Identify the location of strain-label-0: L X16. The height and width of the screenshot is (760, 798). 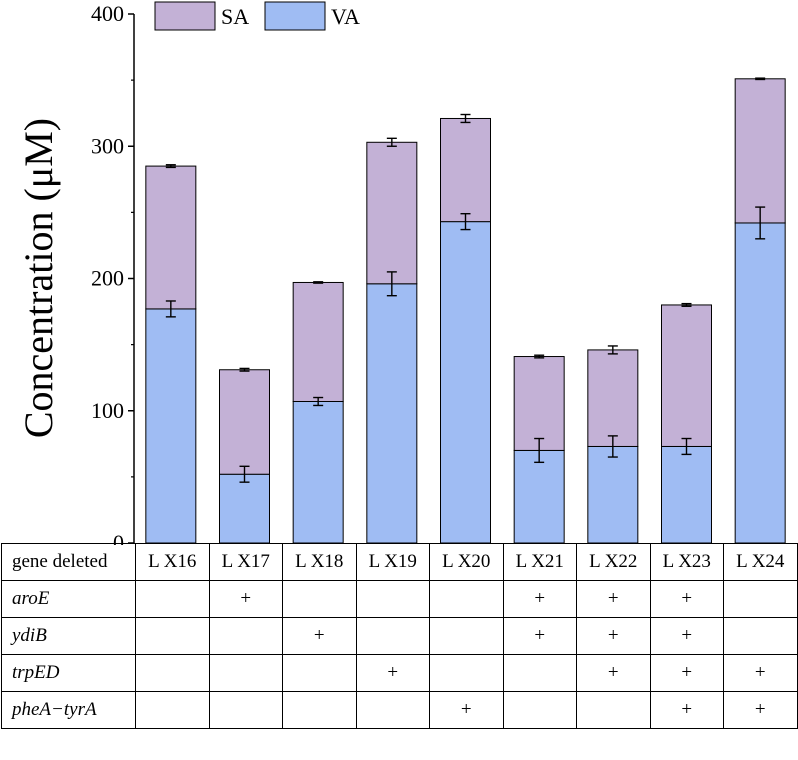
(172, 562).